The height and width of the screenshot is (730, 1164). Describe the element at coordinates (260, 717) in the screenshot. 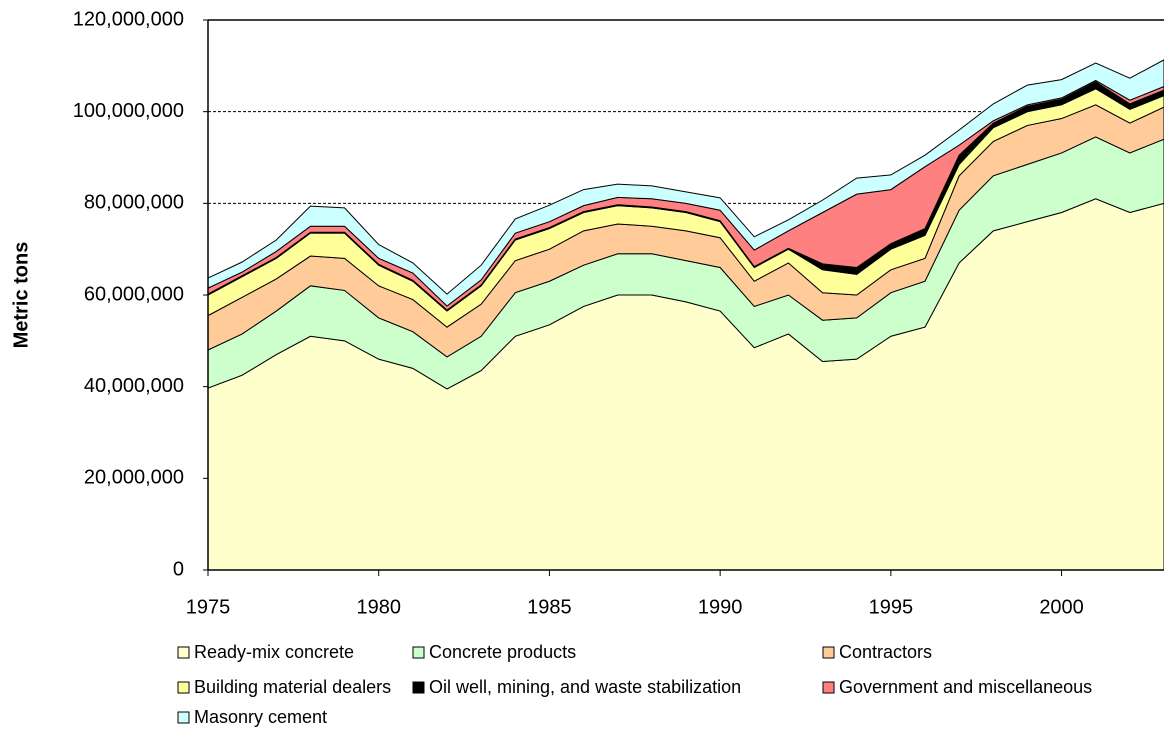

I see `legend-label: Masonry cement` at that location.